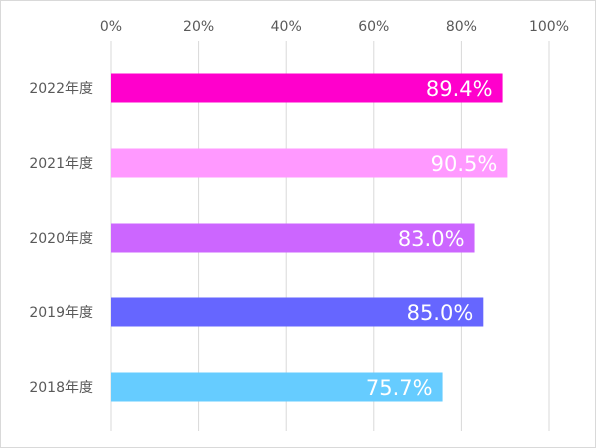 This screenshot has width=596, height=448. I want to click on category-label: 2020年度, so click(61, 239).